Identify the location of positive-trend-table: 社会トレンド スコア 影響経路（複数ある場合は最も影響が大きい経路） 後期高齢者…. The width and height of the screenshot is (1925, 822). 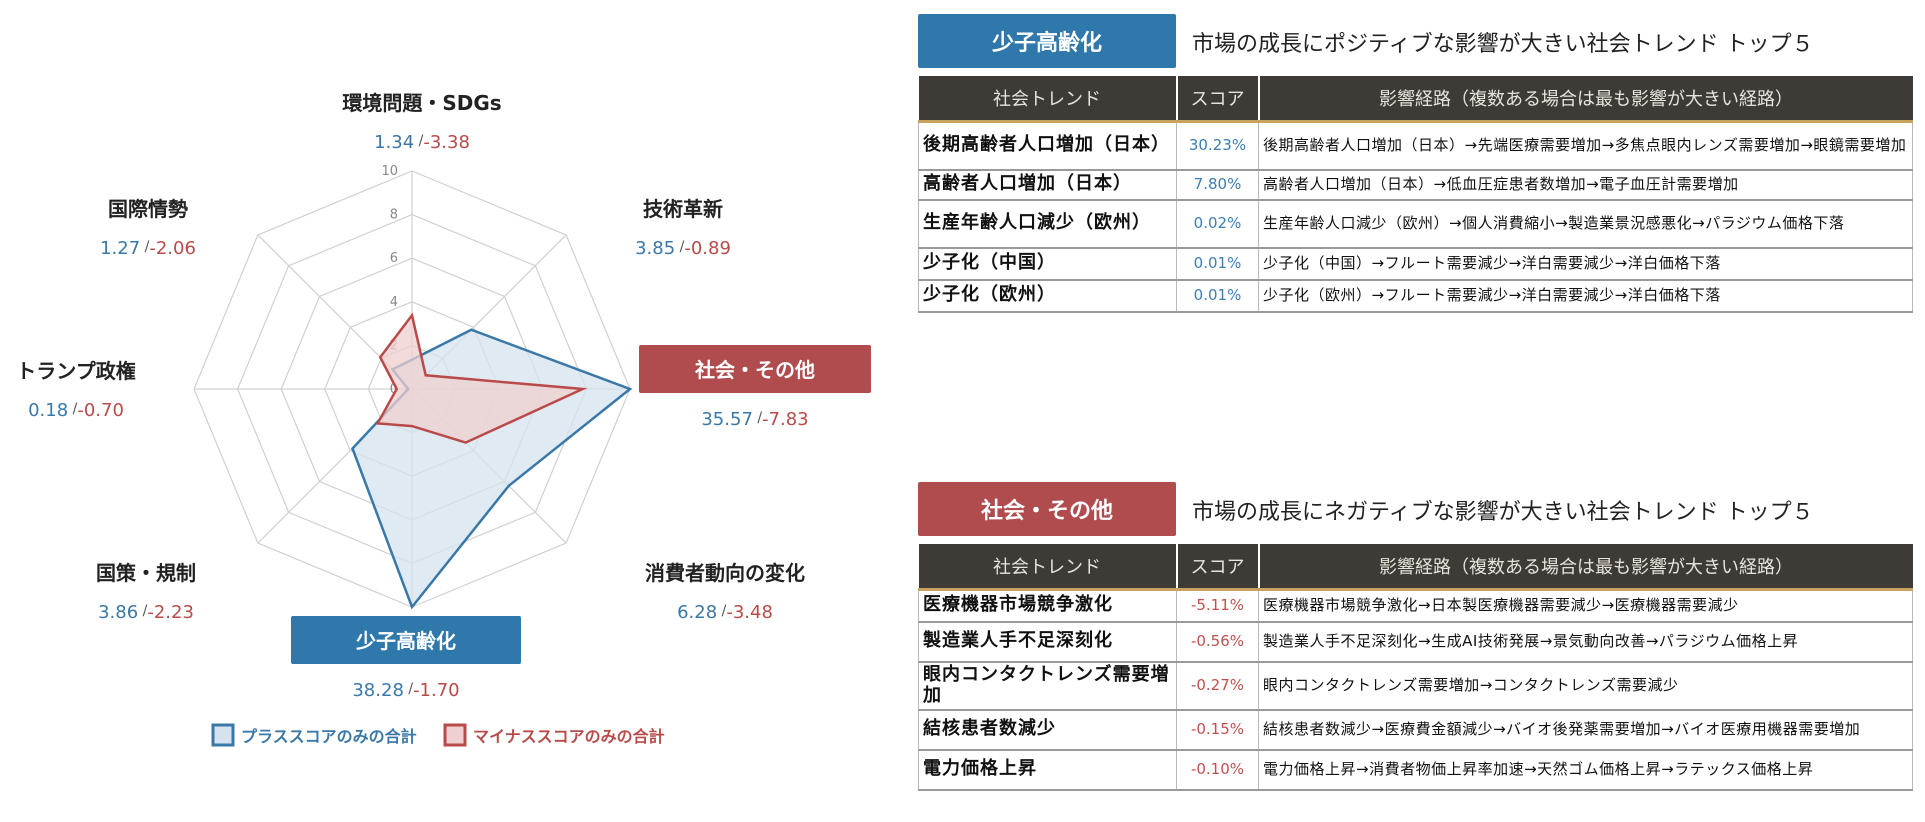
(1415, 194).